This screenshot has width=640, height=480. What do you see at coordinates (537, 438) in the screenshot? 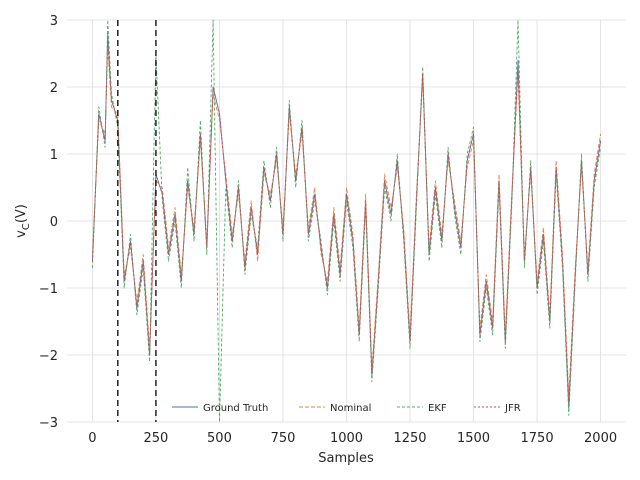
I see `x-tick-label: 1750` at bounding box center [537, 438].